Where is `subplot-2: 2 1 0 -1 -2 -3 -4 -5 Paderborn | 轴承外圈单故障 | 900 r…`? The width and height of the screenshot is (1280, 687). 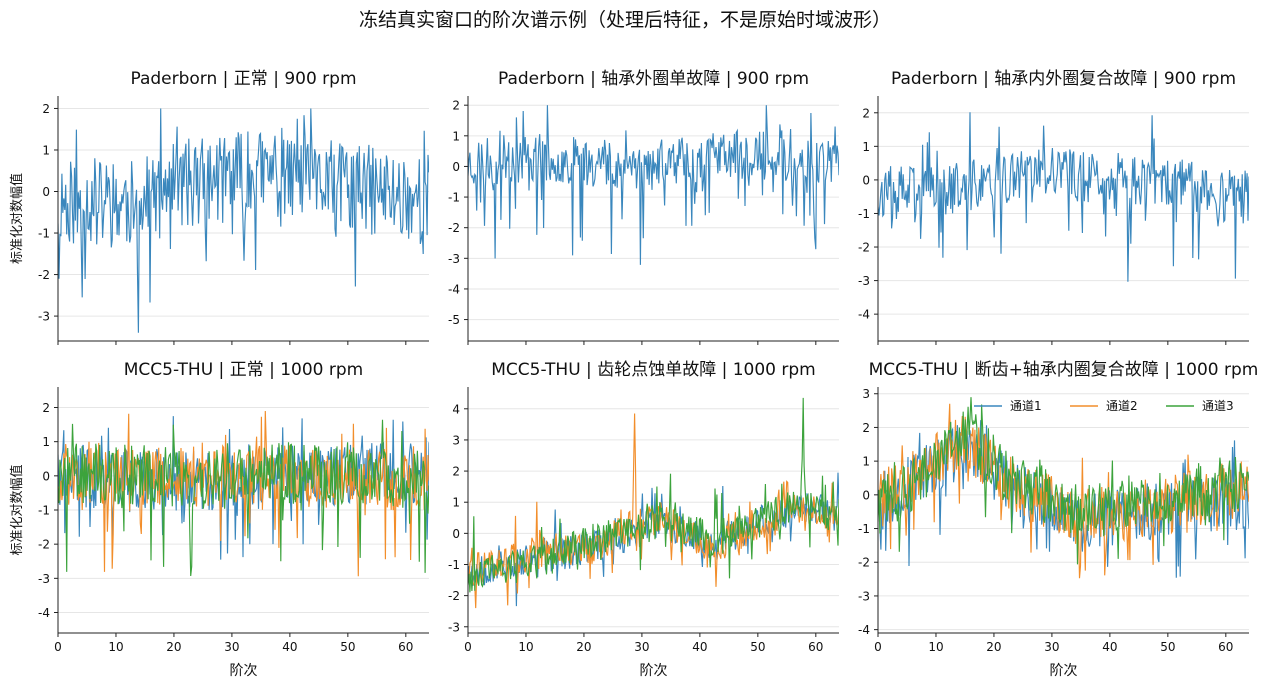 subplot-2: 2 1 0 -1 -2 -3 -4 -5 Paderborn | 轴承外圈单故障 | 900 r… is located at coordinates (643, 207).